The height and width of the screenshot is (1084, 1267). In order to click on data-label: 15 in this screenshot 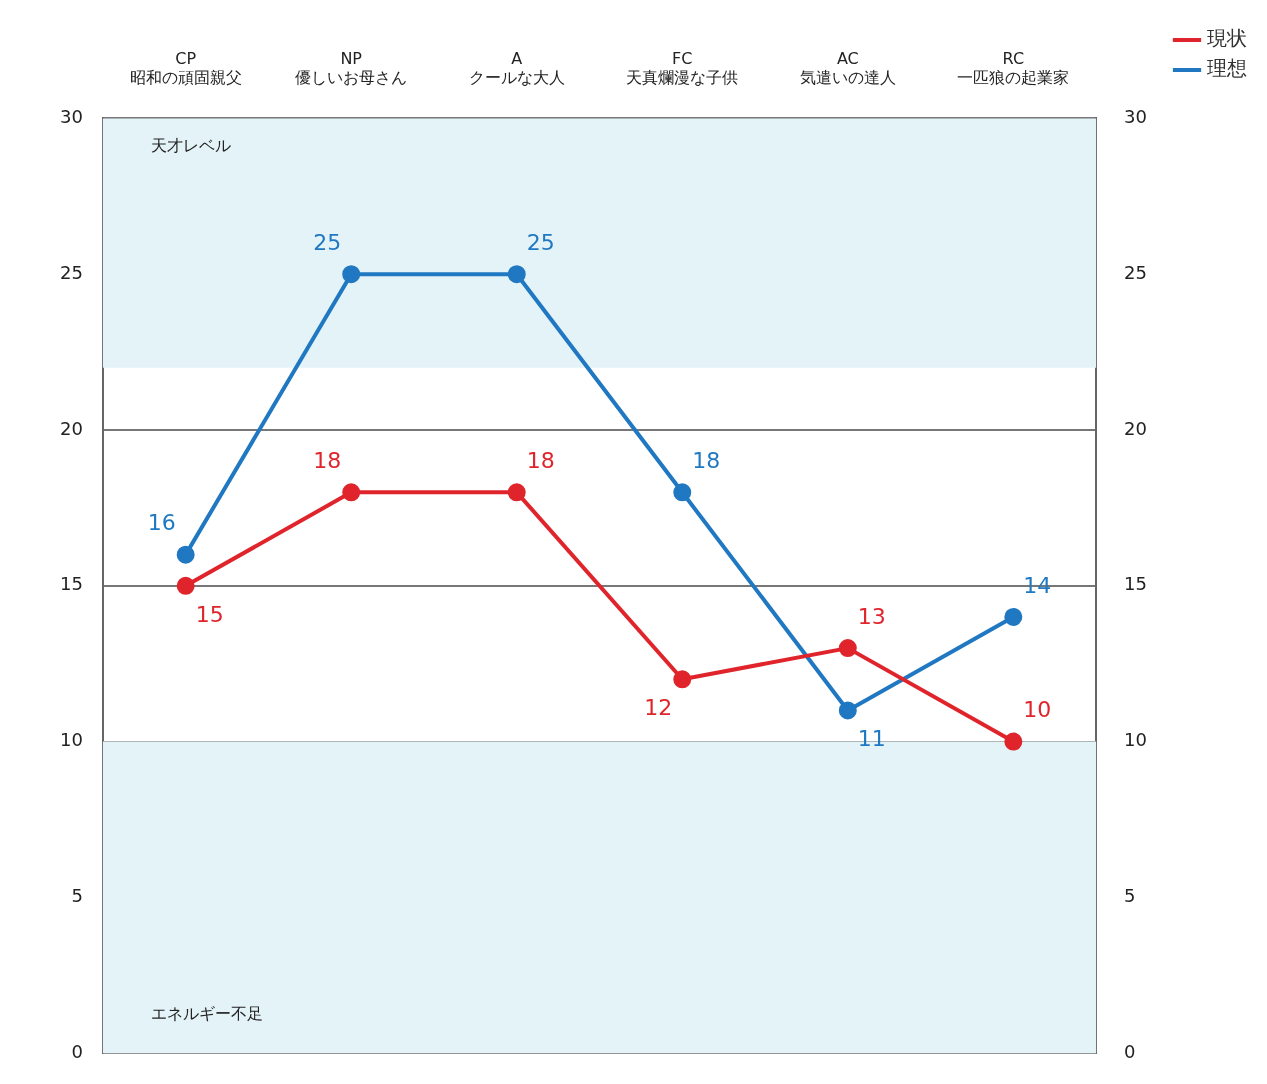, I will do `click(209, 614)`.